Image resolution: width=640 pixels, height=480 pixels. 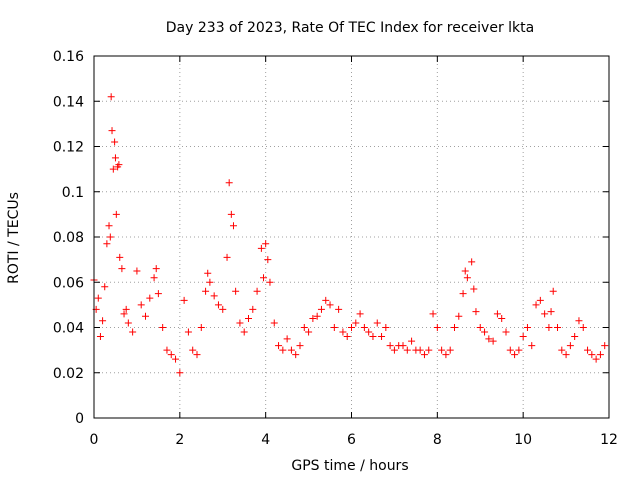 I want to click on x-tick-label: 6, so click(x=351, y=440).